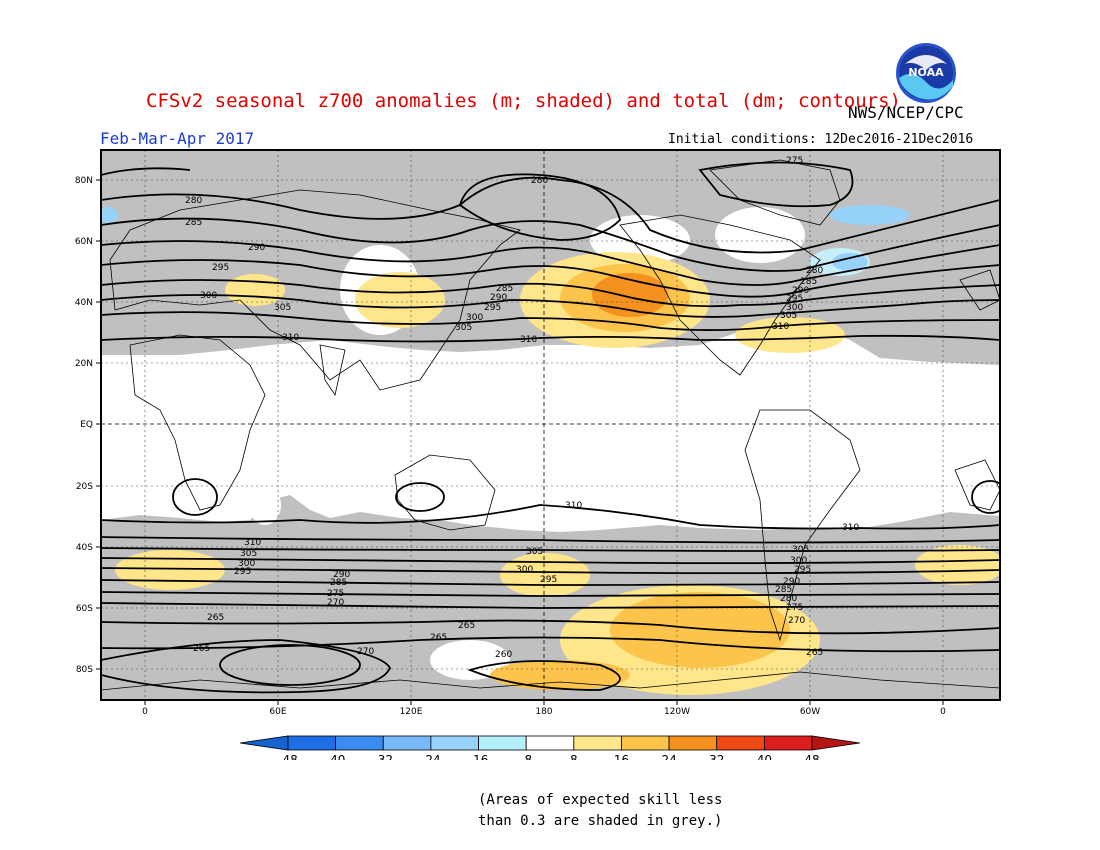 This screenshot has height=850, width=1100. What do you see at coordinates (220, 268) in the screenshot?
I see `contour-label-295-europe: 295` at bounding box center [220, 268].